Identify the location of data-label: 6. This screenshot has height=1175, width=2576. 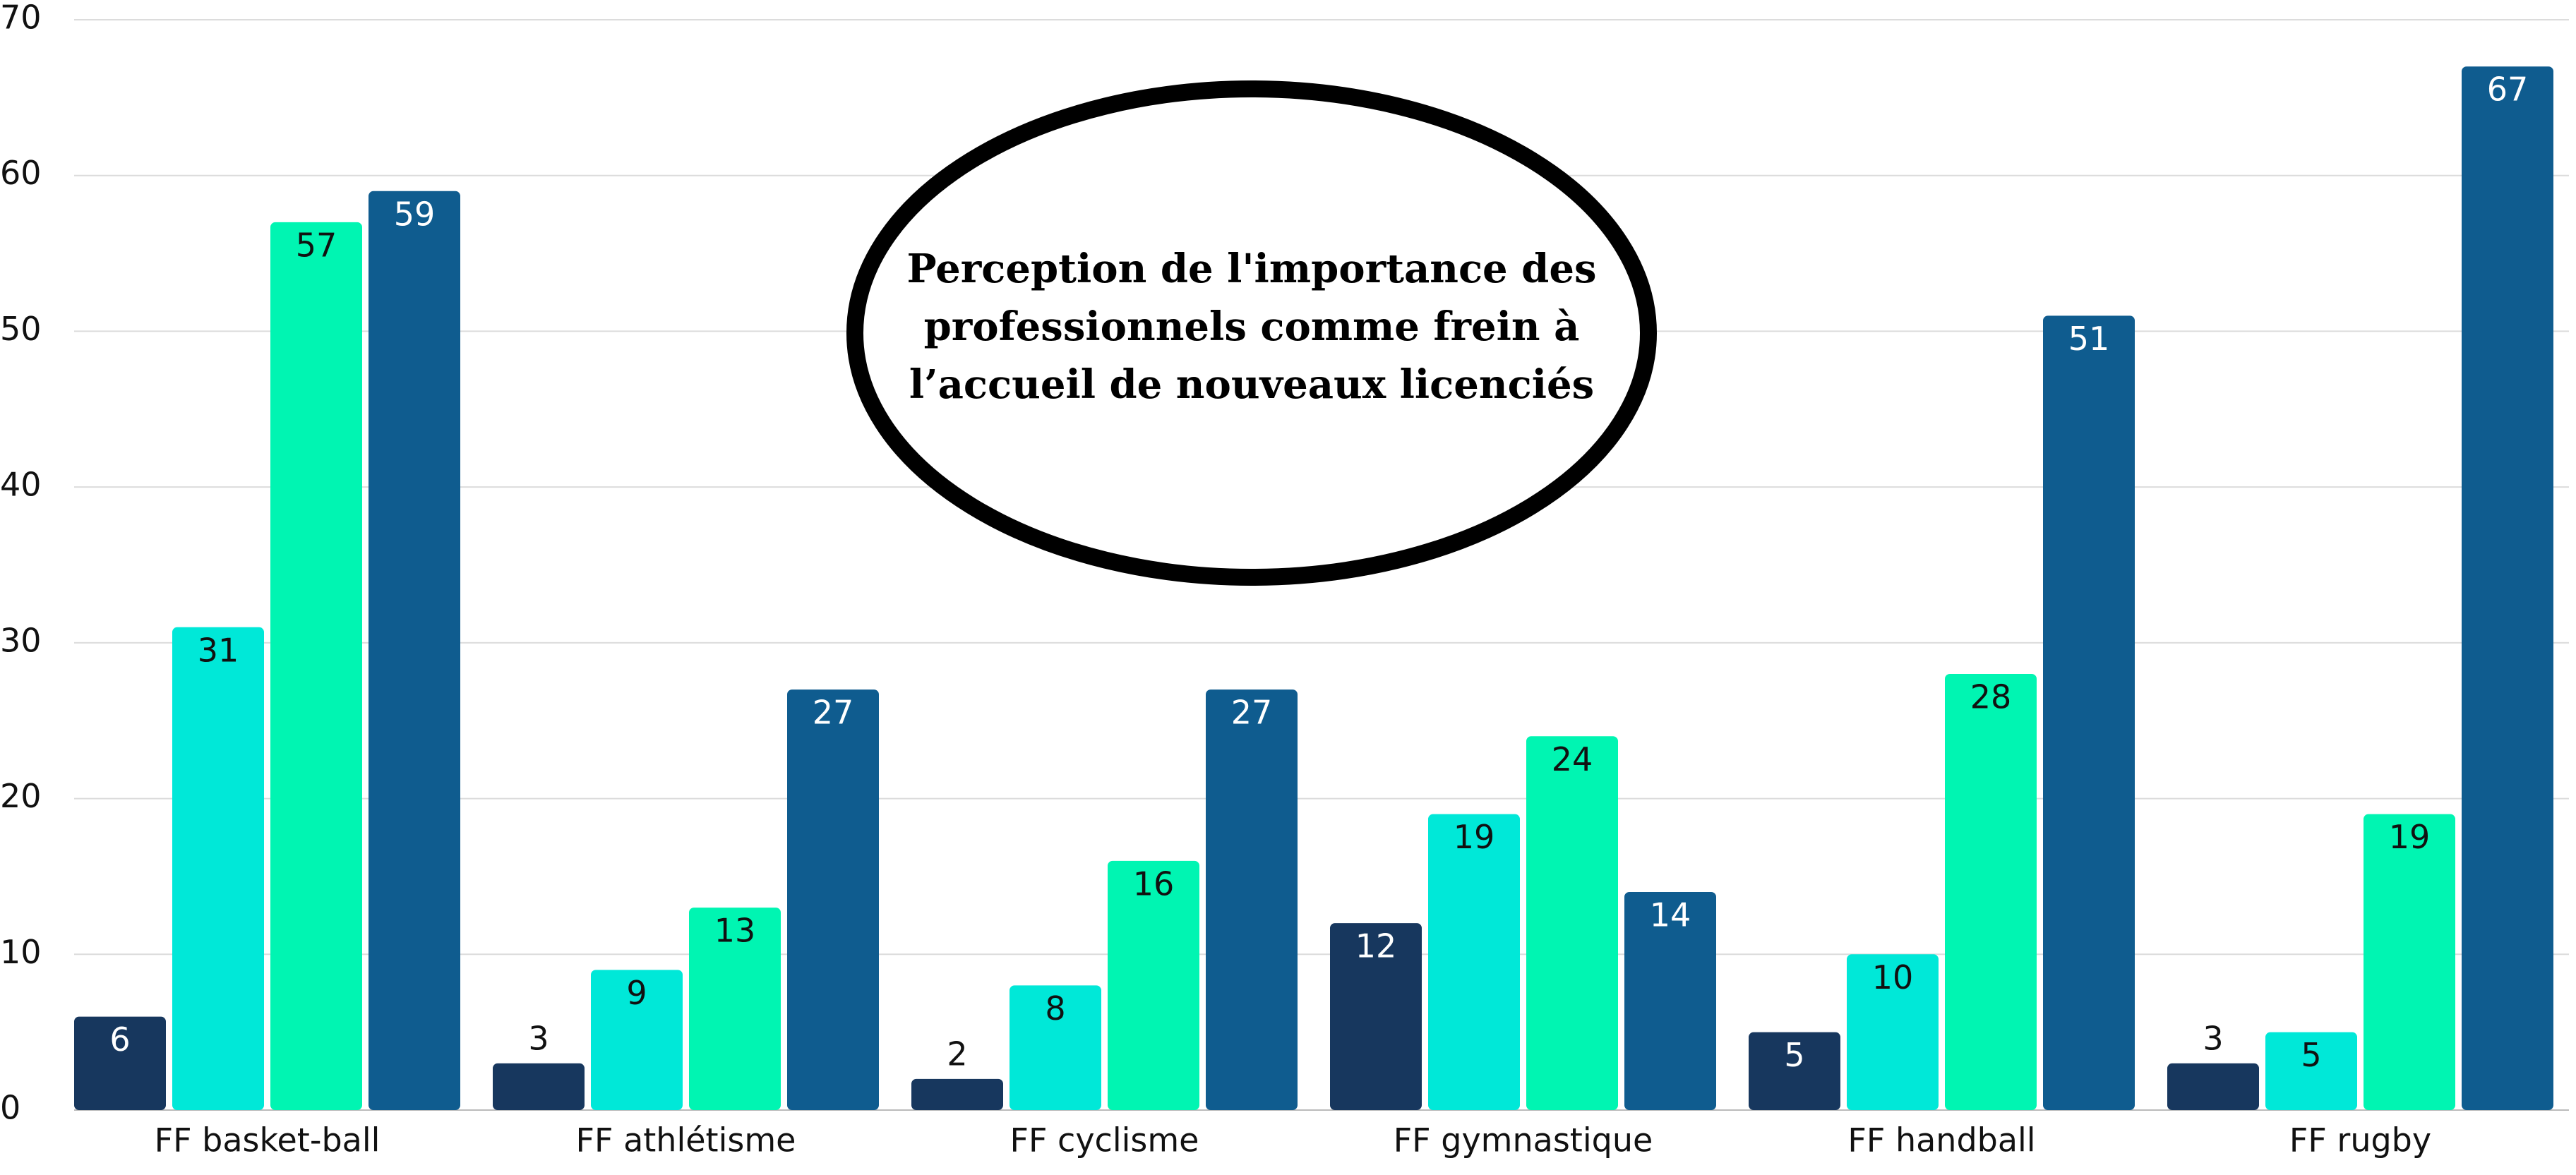
(119, 1039).